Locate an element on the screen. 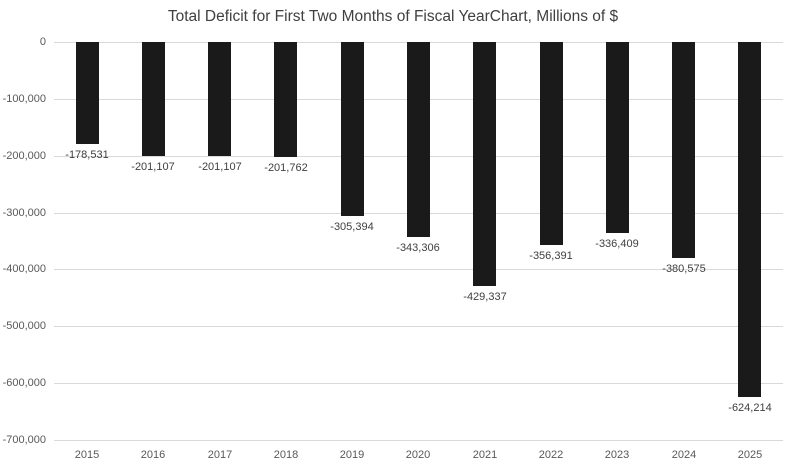 This screenshot has width=786, height=468. bar-2025 is located at coordinates (749, 219).